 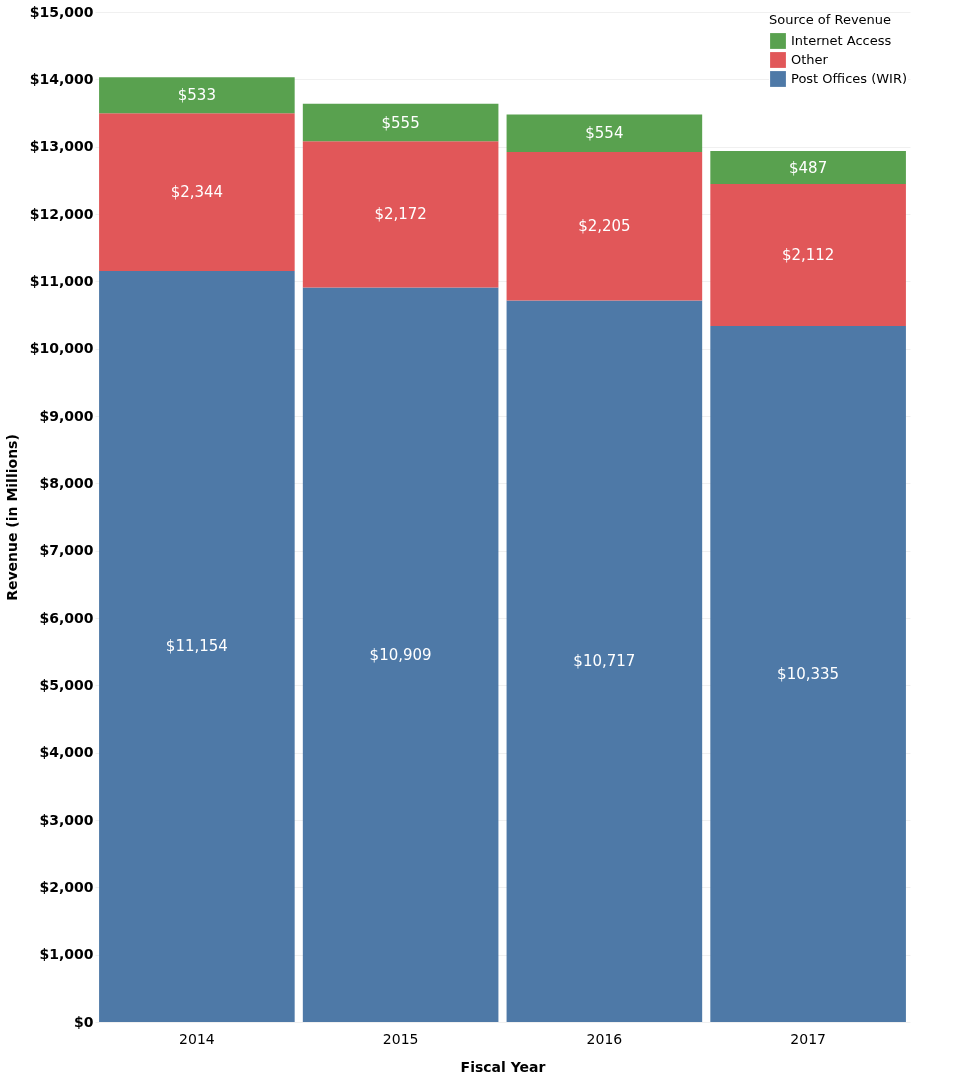 What do you see at coordinates (604, 226) in the screenshot?
I see `data-label: $2,205` at bounding box center [604, 226].